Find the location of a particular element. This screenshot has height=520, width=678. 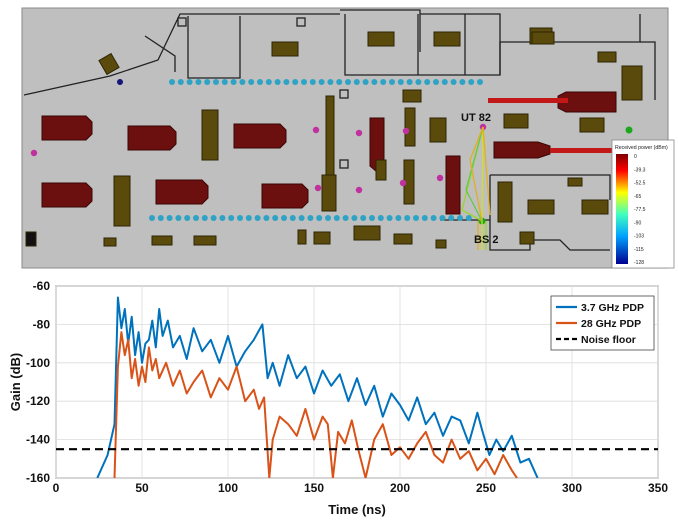

x-tick-label: 100 is located at coordinates (228, 488).